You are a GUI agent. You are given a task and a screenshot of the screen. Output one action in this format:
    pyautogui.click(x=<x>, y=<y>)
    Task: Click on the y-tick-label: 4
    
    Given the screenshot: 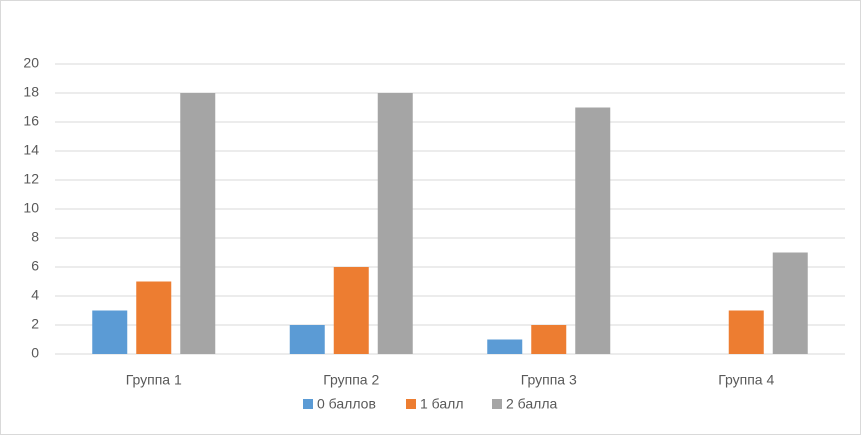 What is the action you would take?
    pyautogui.click(x=35, y=295)
    